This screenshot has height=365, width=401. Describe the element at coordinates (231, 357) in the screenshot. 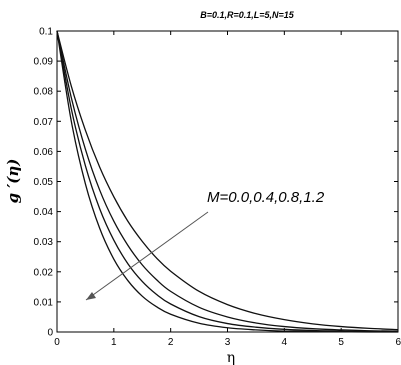

I see `x-axis-label: η` at that location.